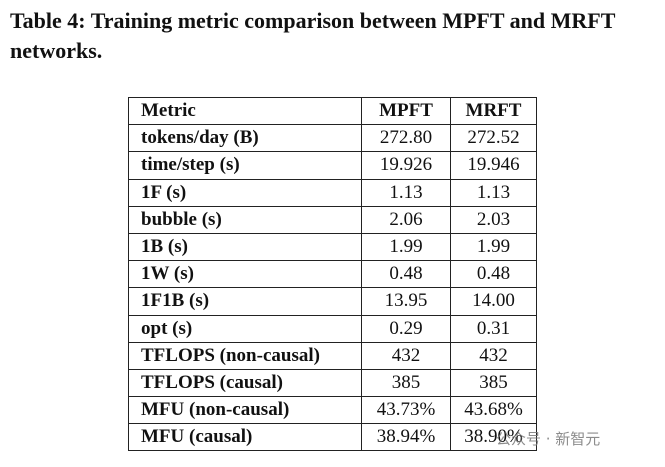  I want to click on value-cell: 19.946, so click(493, 165).